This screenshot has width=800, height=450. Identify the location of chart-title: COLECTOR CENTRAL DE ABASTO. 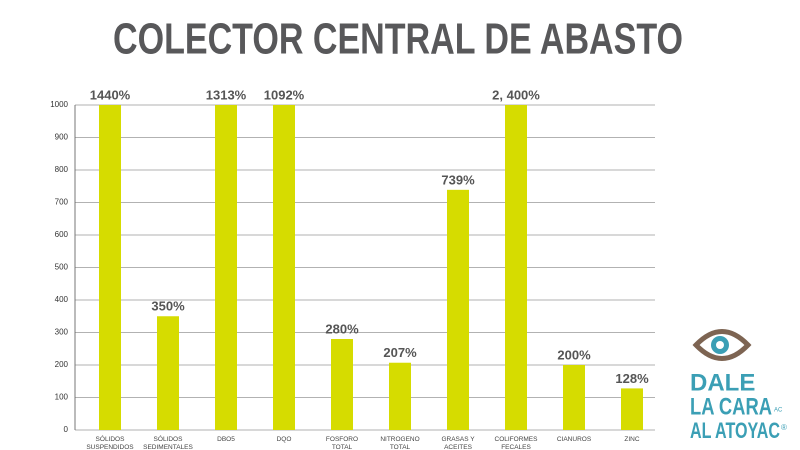
(398, 39).